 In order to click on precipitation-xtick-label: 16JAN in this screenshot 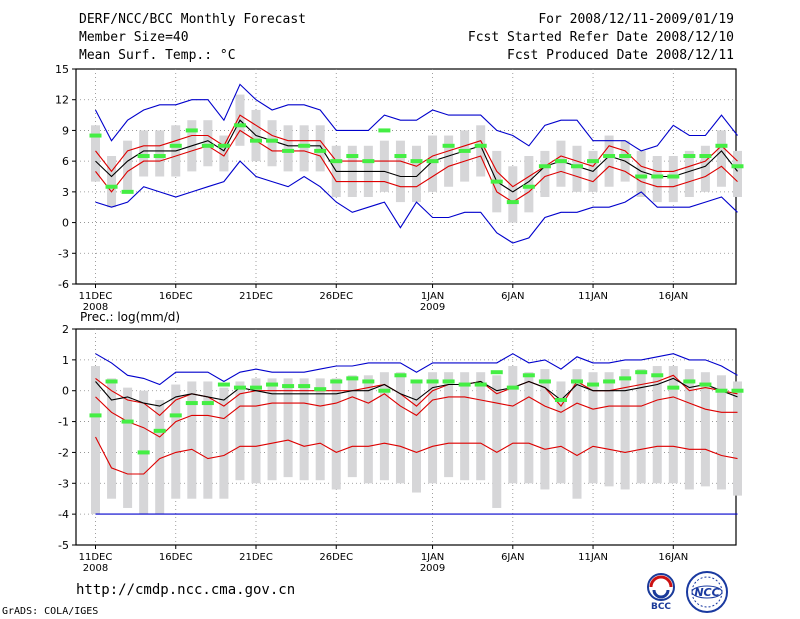, I will do `click(673, 557)`.